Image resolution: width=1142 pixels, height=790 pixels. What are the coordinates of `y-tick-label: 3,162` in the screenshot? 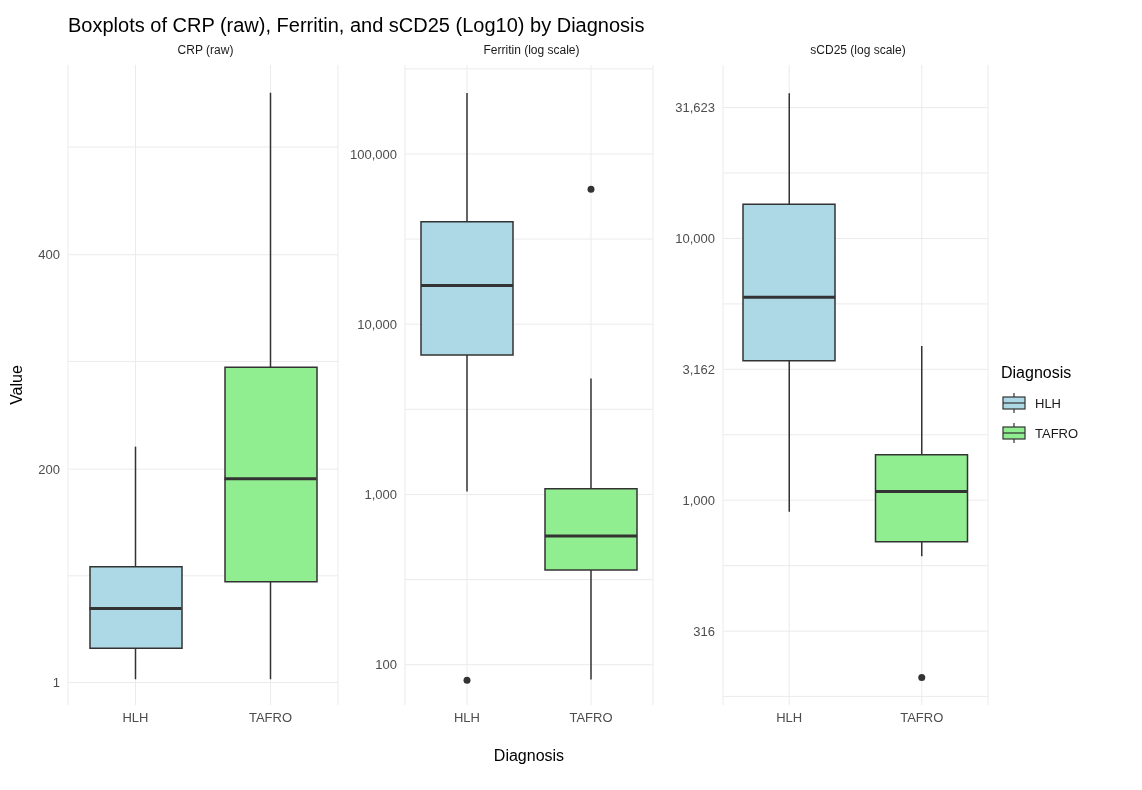 It's located at (698, 369).